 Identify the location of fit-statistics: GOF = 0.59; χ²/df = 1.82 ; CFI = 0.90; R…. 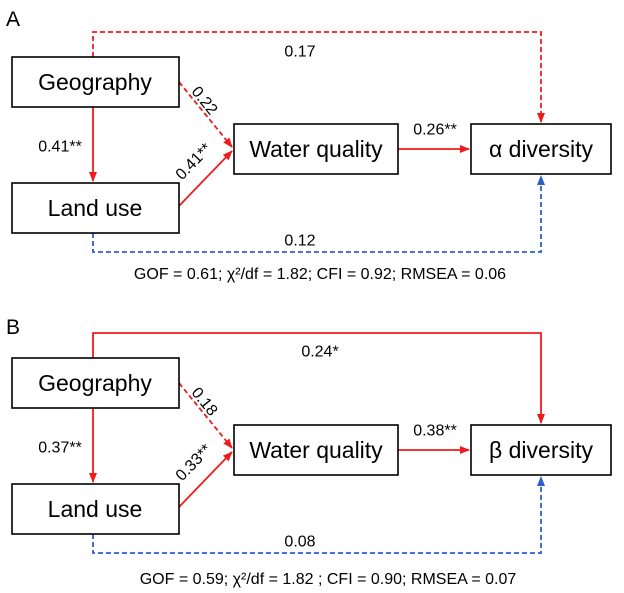
(328, 579).